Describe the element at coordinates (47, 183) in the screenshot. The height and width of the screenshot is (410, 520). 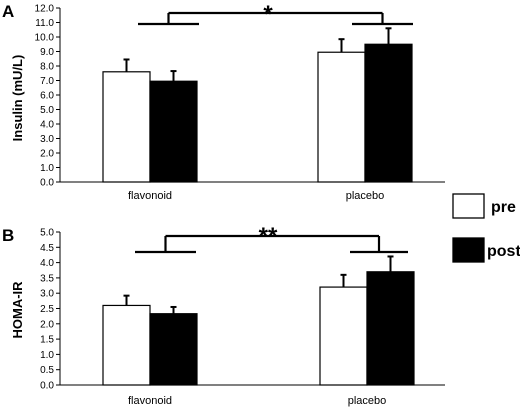
I see `panel-a-y-tick-label: 0.0` at that location.